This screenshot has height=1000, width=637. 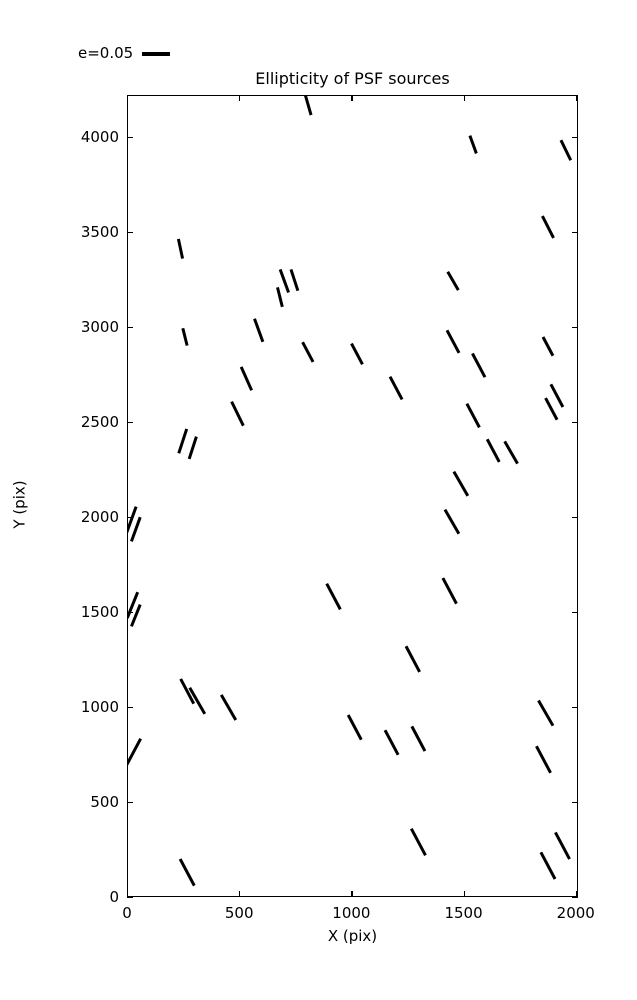 What do you see at coordinates (352, 78) in the screenshot?
I see `page-title: Ellipticity of PSF sources` at bounding box center [352, 78].